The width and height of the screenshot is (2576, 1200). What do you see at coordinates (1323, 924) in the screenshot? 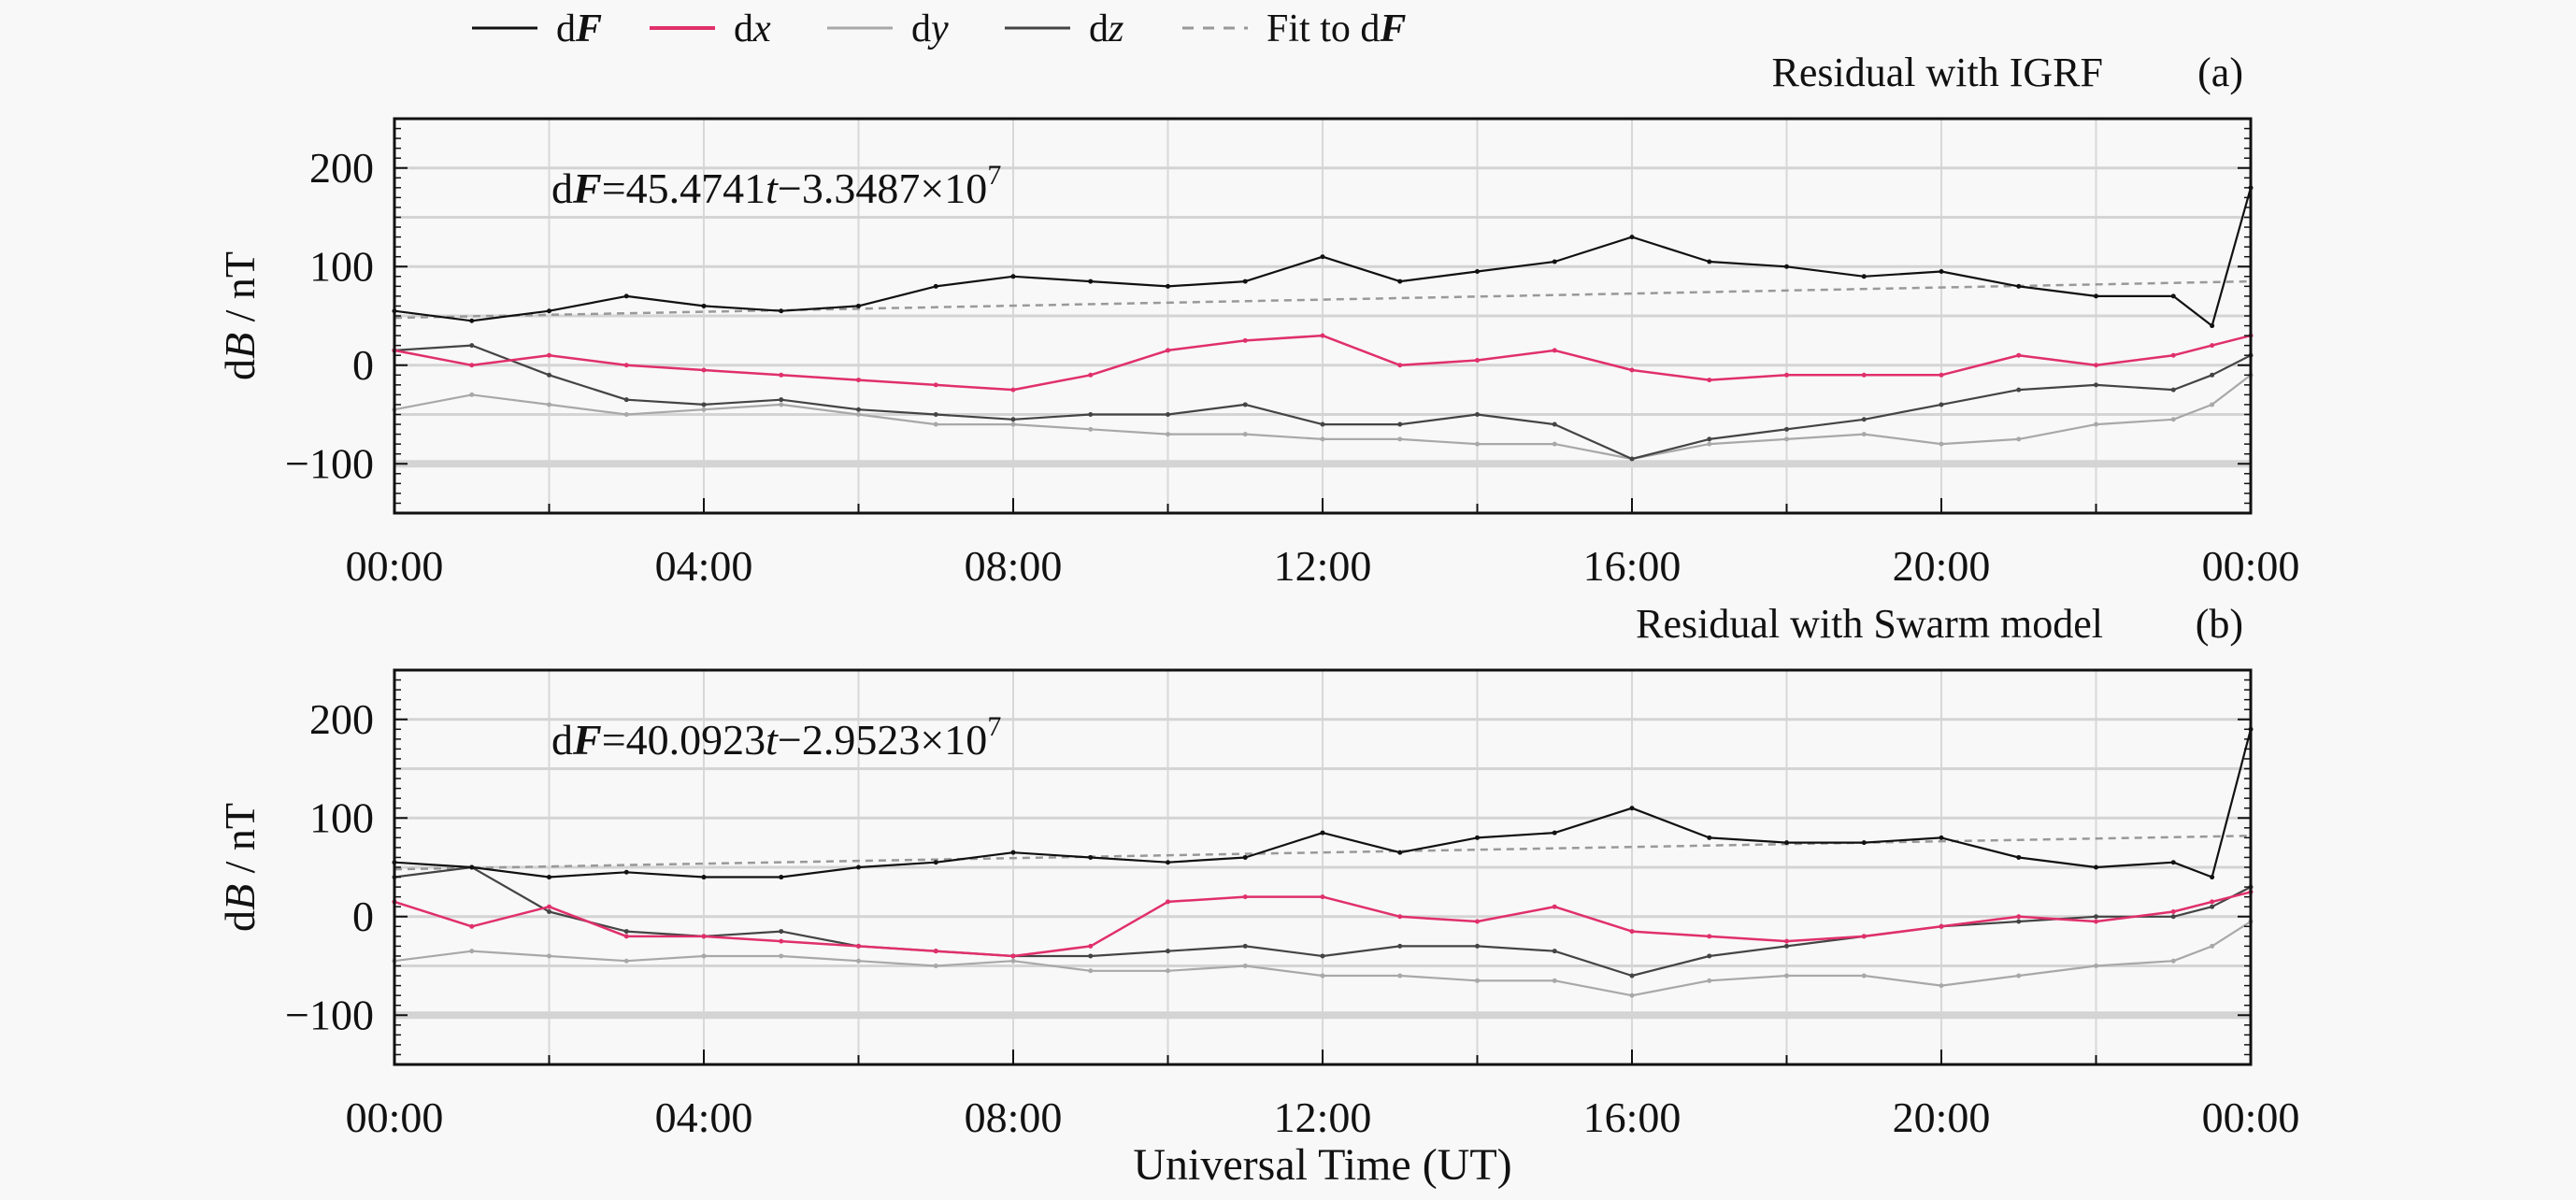
I see `series-dx-line` at bounding box center [1323, 924].